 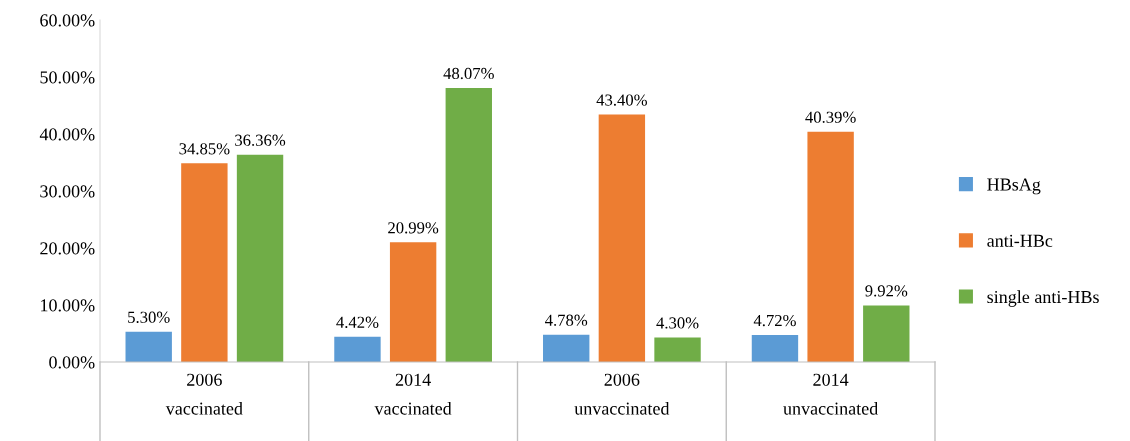 I want to click on y-tick-label: 20.00%, so click(x=67, y=248).